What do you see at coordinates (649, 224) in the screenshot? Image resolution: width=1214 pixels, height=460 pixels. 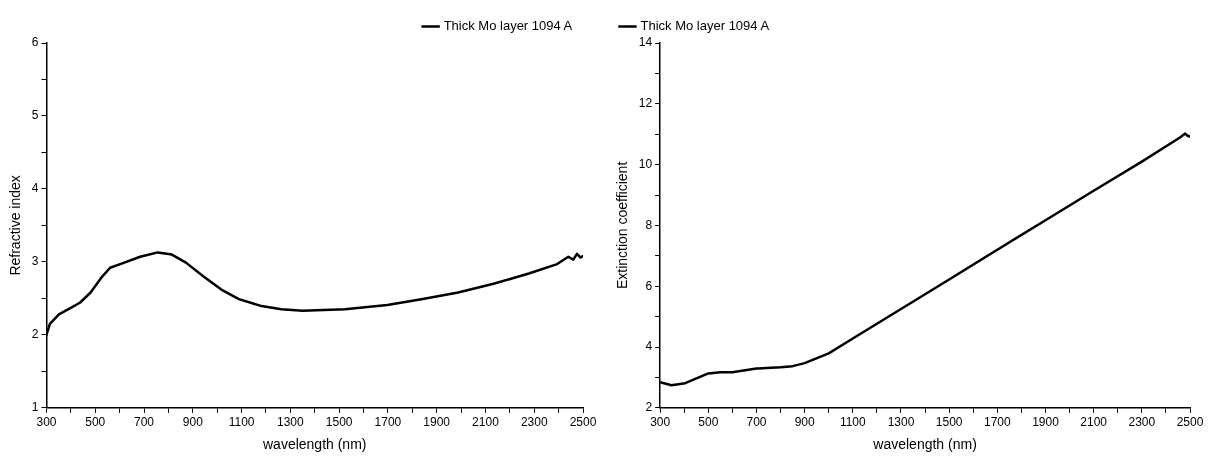 I see `y-tick-label: 8` at bounding box center [649, 224].